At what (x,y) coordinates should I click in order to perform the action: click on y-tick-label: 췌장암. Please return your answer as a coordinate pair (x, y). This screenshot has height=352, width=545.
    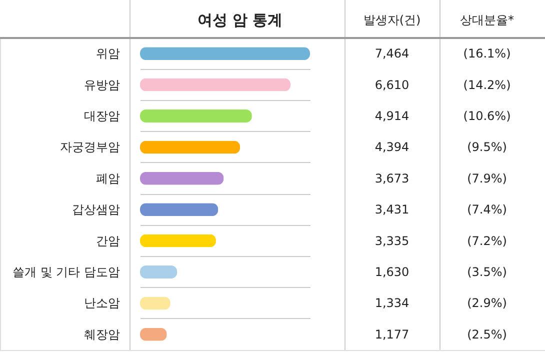
    Looking at the image, I should click on (102, 334).